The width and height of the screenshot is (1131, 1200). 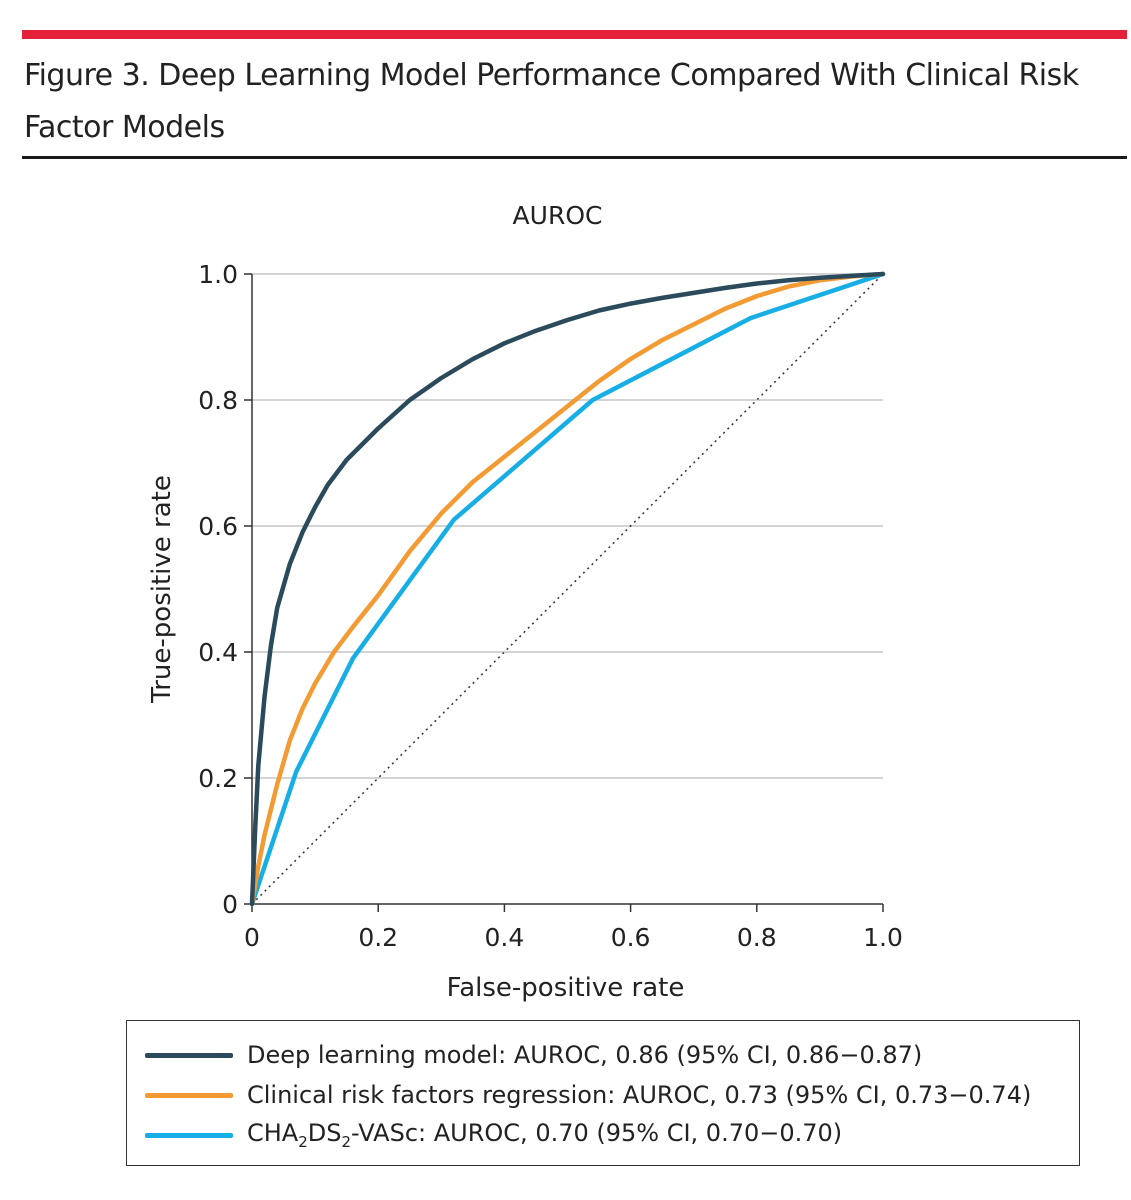 What do you see at coordinates (757, 937) in the screenshot?
I see `x-tick-label-4: 0.8` at bounding box center [757, 937].